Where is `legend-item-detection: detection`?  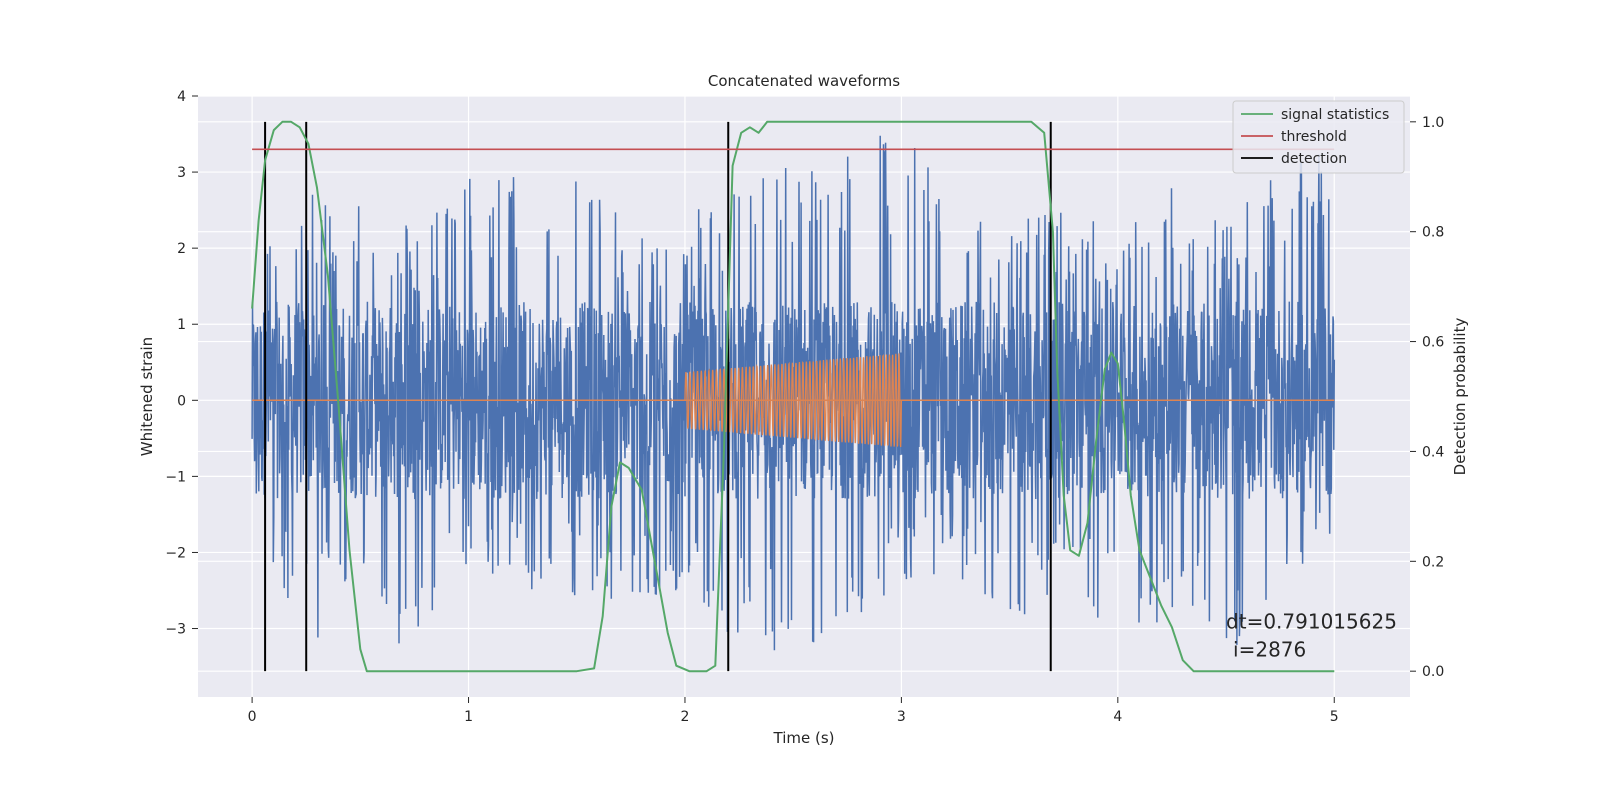
legend-item-detection: detection is located at coordinates (1294, 159).